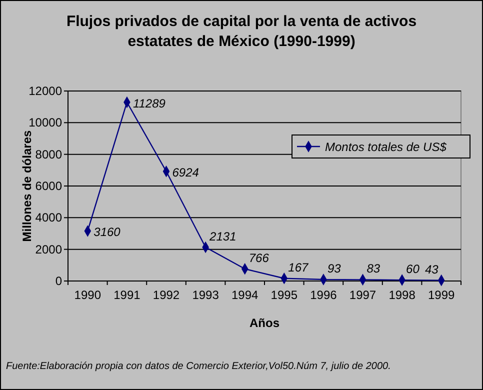 The height and width of the screenshot is (390, 483). Describe the element at coordinates (149, 103) in the screenshot. I see `data-label: 11289` at that location.